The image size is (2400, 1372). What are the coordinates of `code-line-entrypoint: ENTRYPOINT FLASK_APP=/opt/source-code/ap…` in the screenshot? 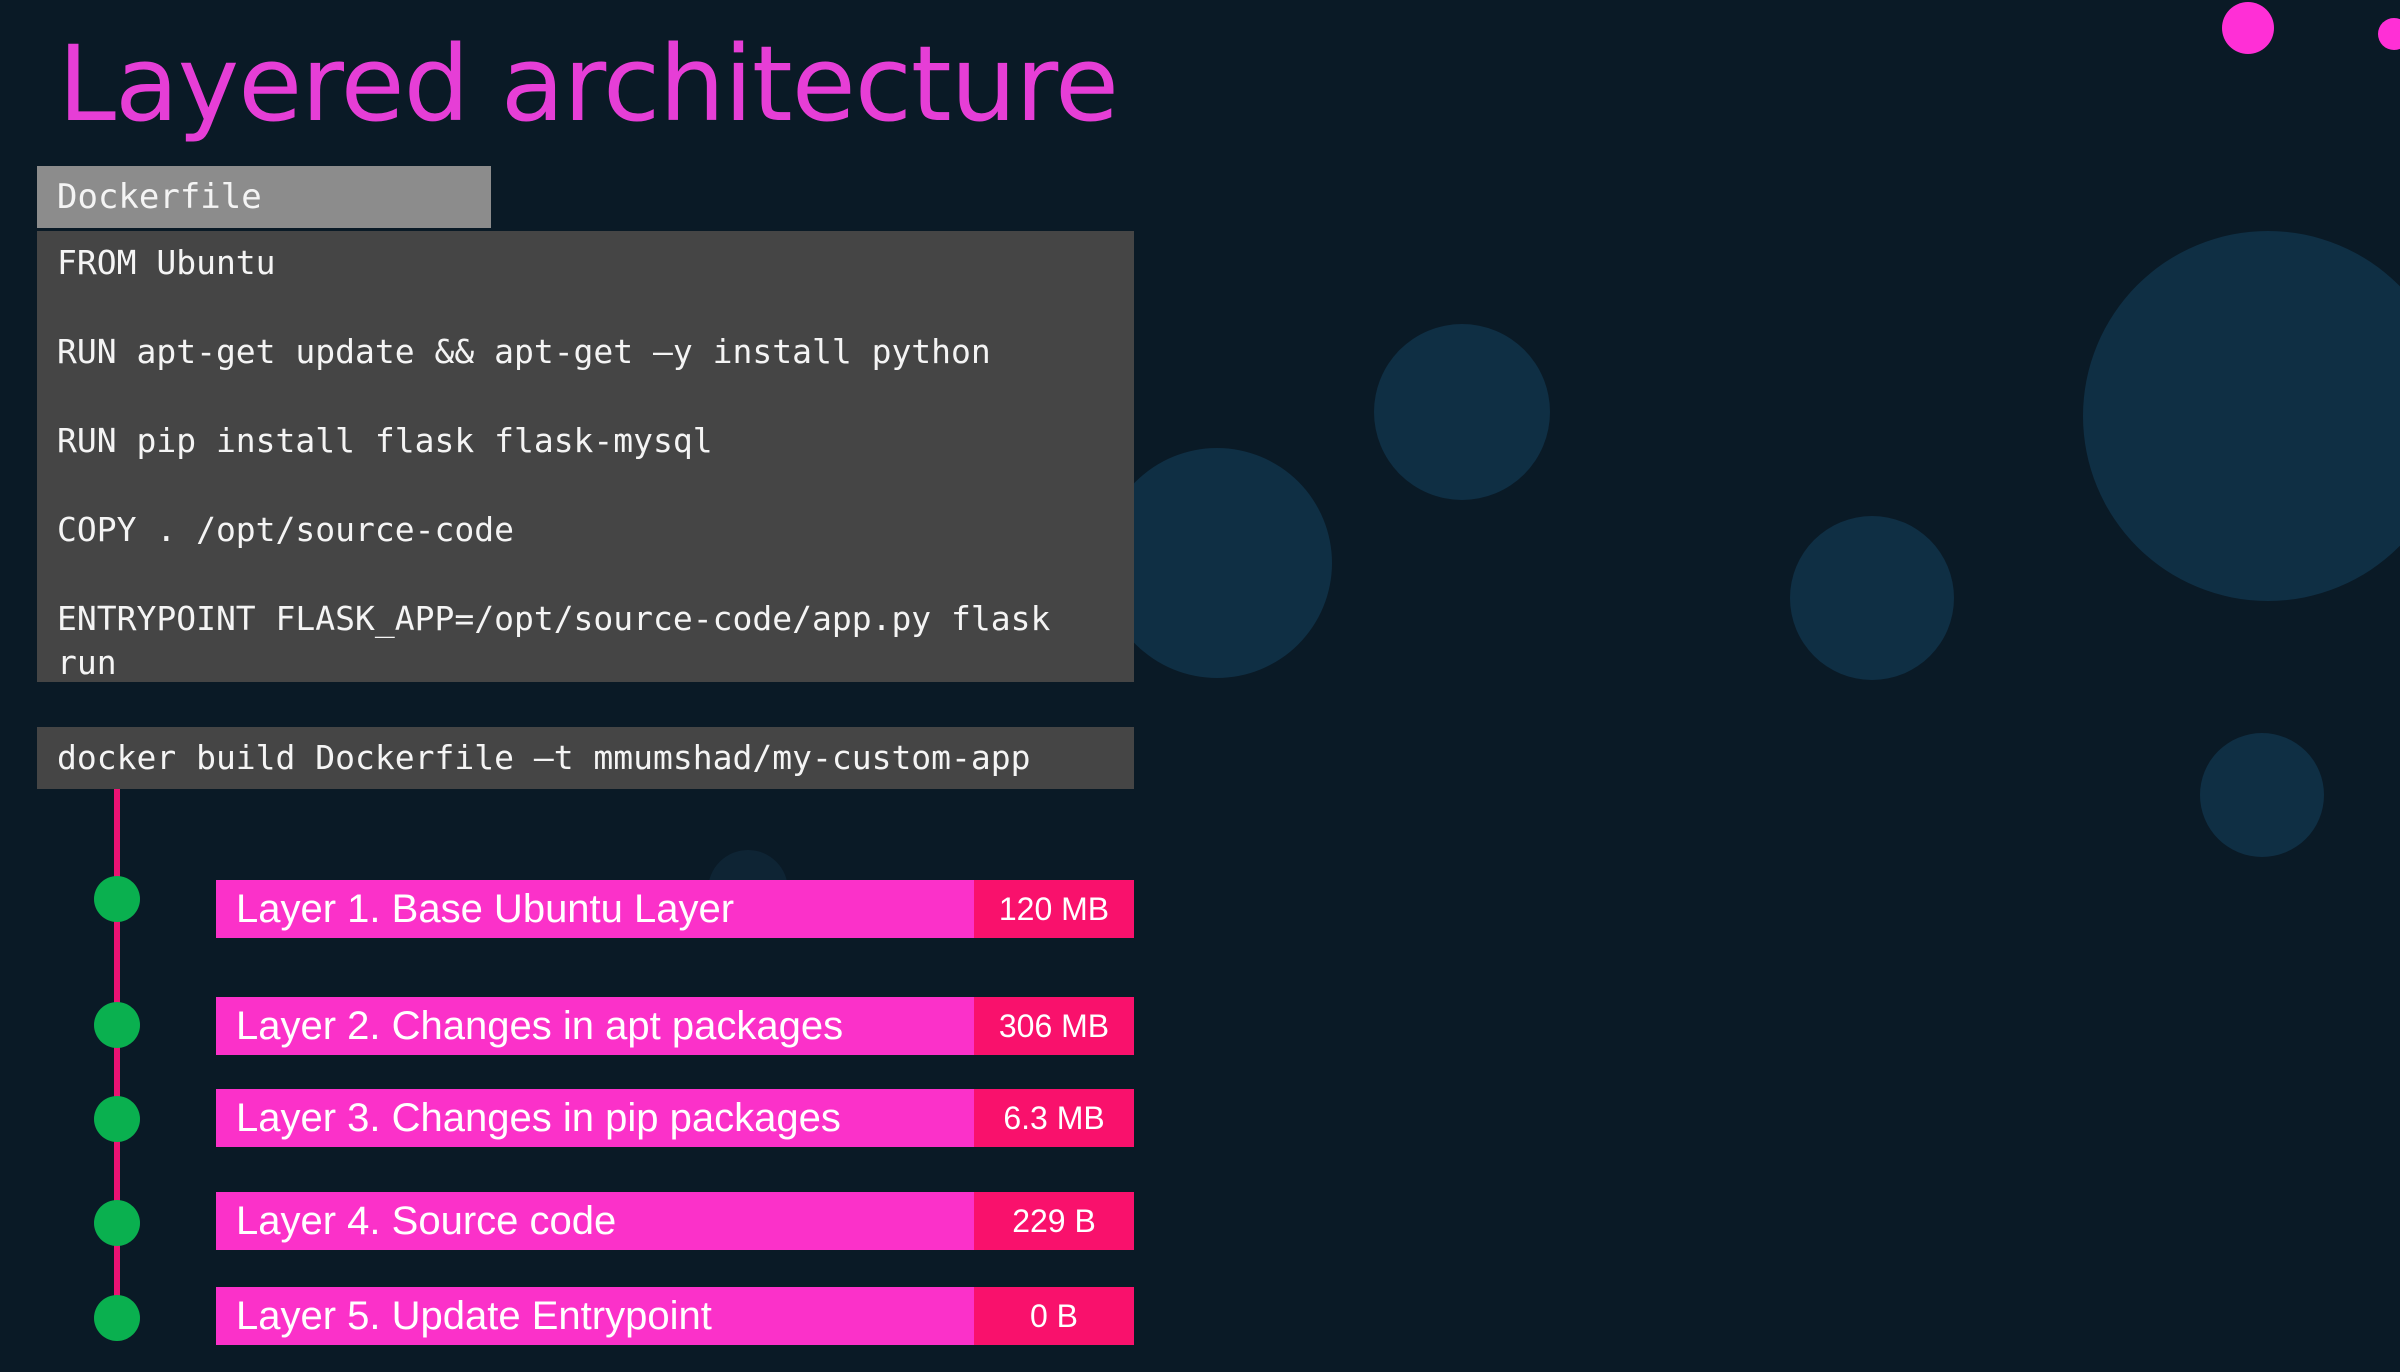 It's located at (564, 640).